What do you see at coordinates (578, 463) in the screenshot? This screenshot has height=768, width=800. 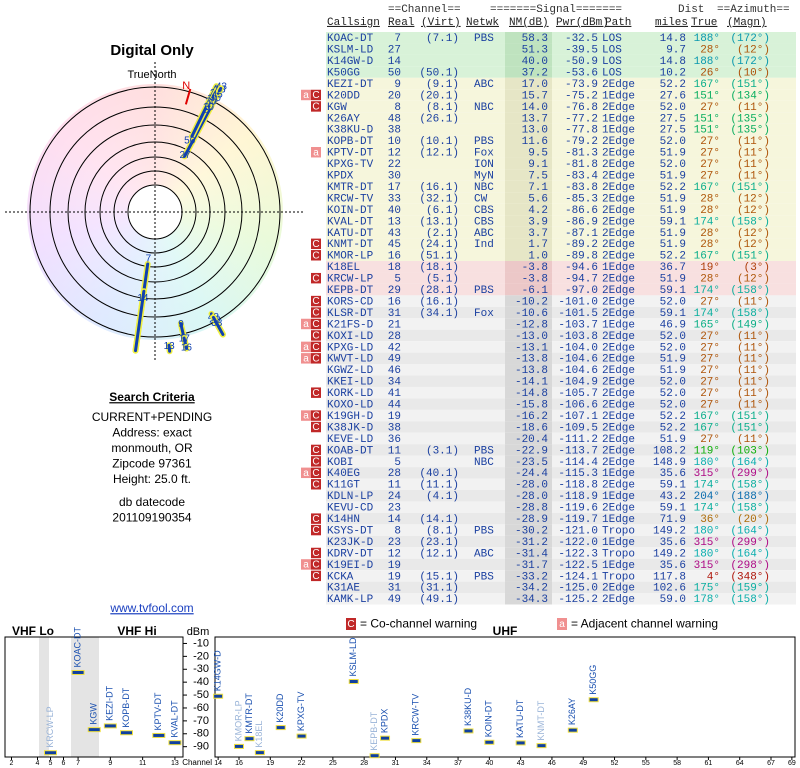 I see `cell-pwr: -114.4` at bounding box center [578, 463].